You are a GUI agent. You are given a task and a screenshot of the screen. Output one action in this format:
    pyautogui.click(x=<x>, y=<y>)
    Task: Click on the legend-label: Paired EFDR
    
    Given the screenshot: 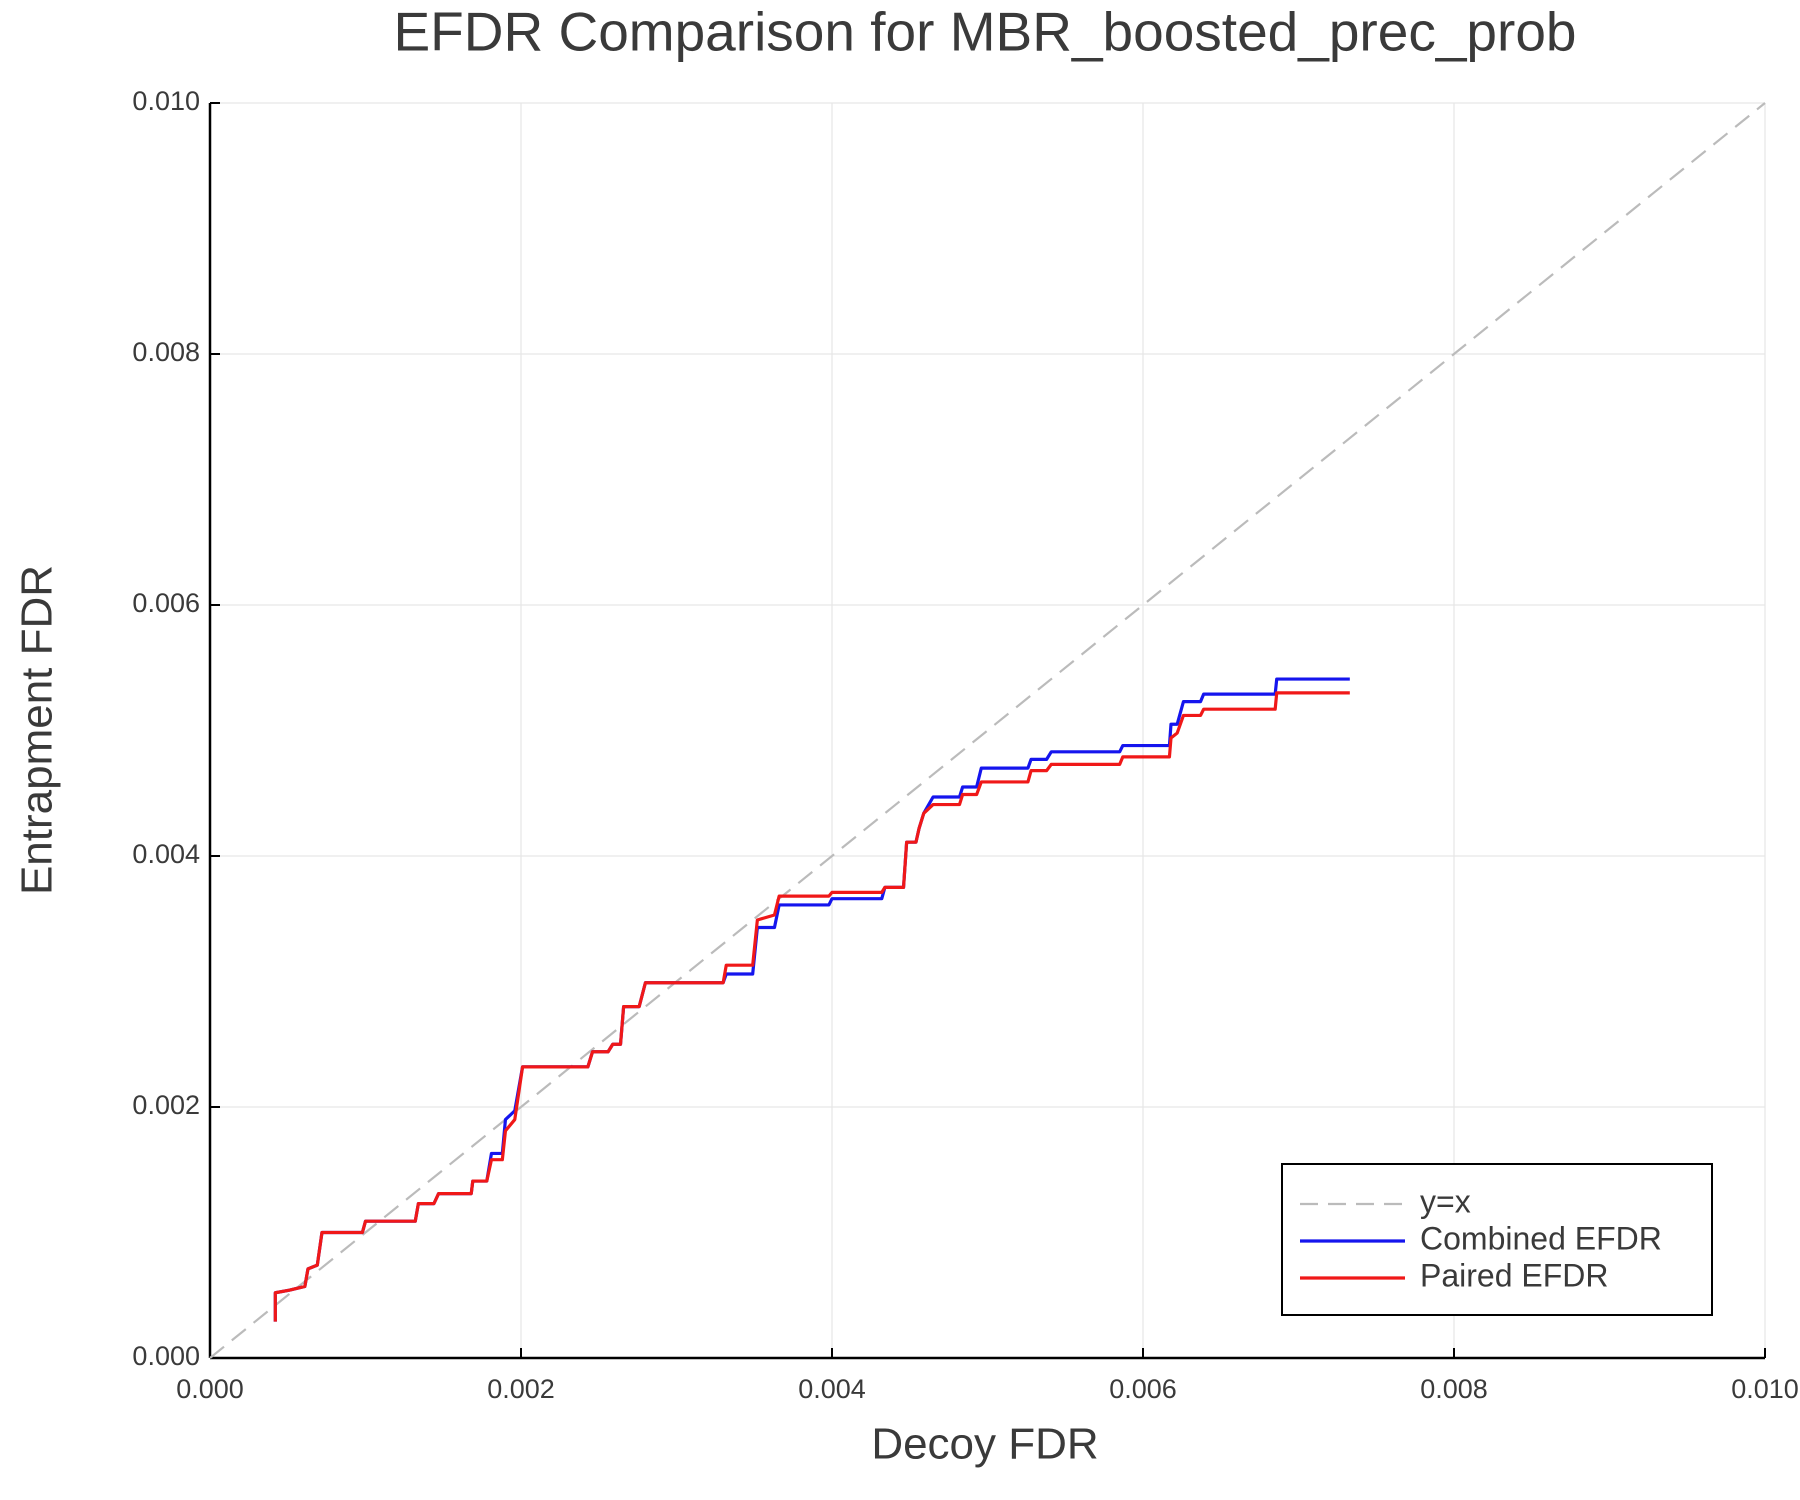 What is the action you would take?
    pyautogui.click(x=1514, y=1275)
    